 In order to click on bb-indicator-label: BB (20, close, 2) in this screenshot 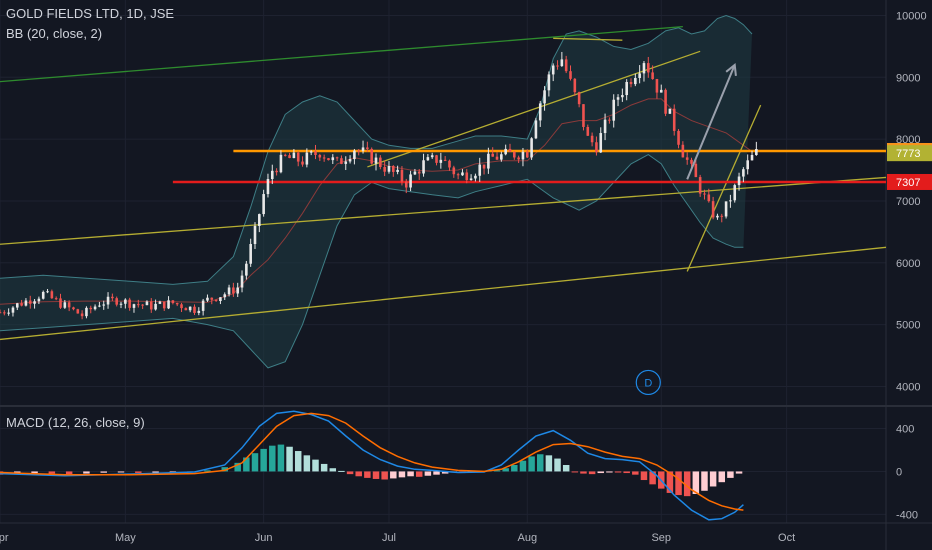, I will do `click(54, 33)`.